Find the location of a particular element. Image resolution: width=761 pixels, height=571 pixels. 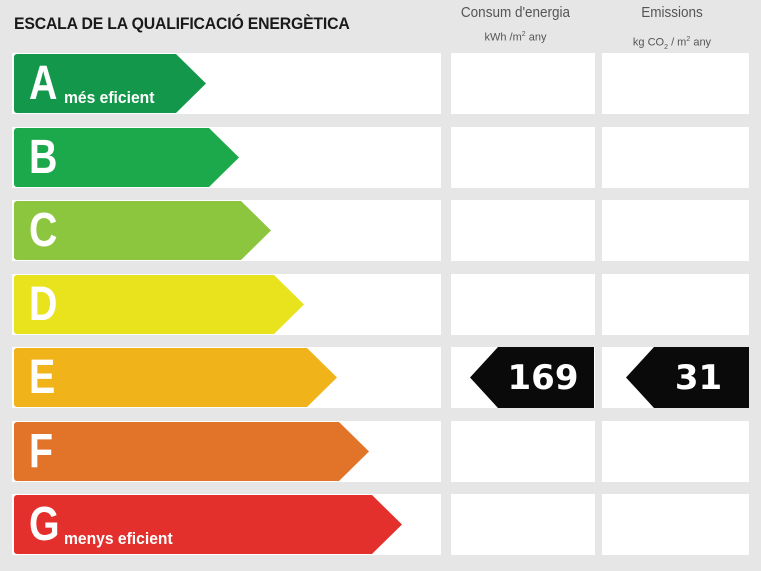

consum-header-unit: kWh /m2 any is located at coordinates (515, 37).